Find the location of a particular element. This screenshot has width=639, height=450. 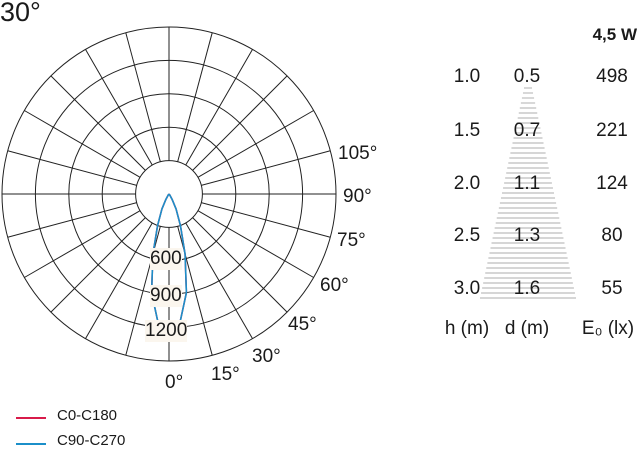

table-cell-d: 1.6 is located at coordinates (527, 288).